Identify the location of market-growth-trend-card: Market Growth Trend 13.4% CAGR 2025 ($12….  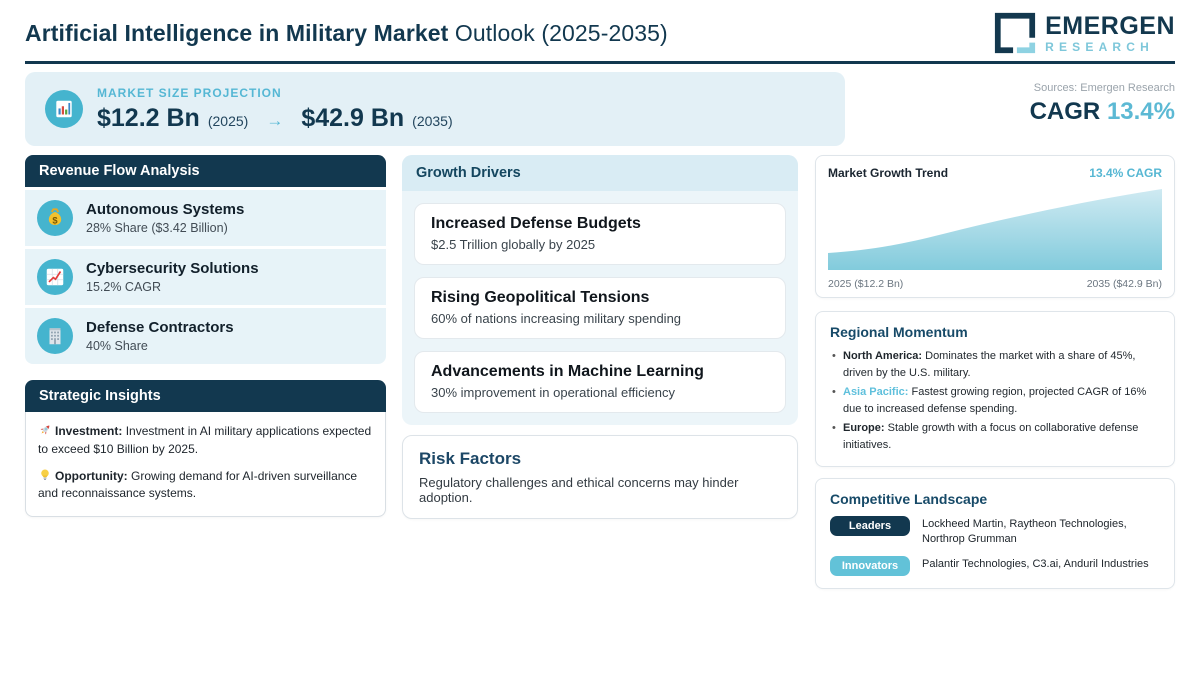
(995, 226).